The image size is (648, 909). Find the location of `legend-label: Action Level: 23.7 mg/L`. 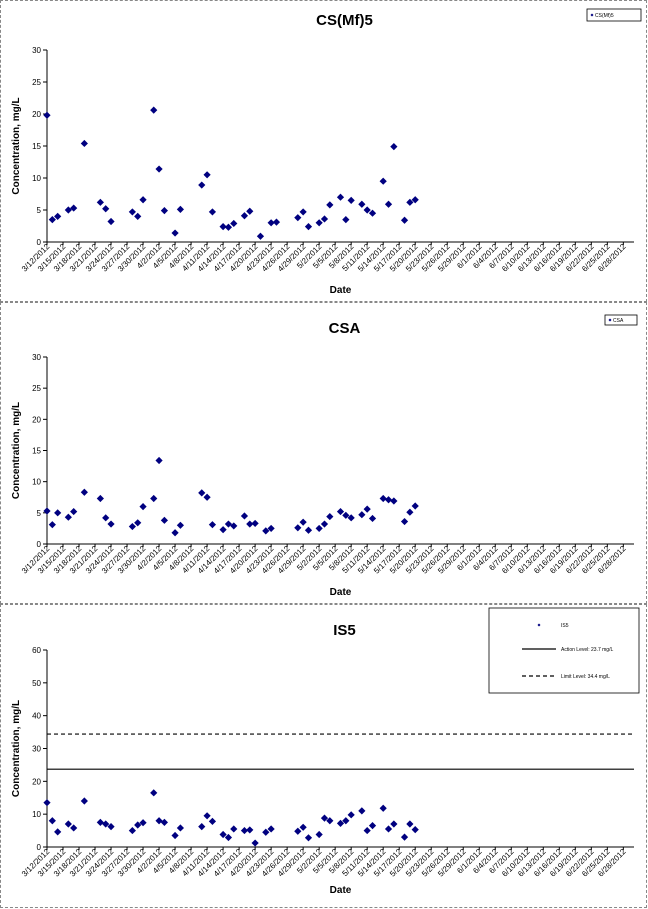

legend-label: Action Level: 23.7 mg/L is located at coordinates (587, 650).